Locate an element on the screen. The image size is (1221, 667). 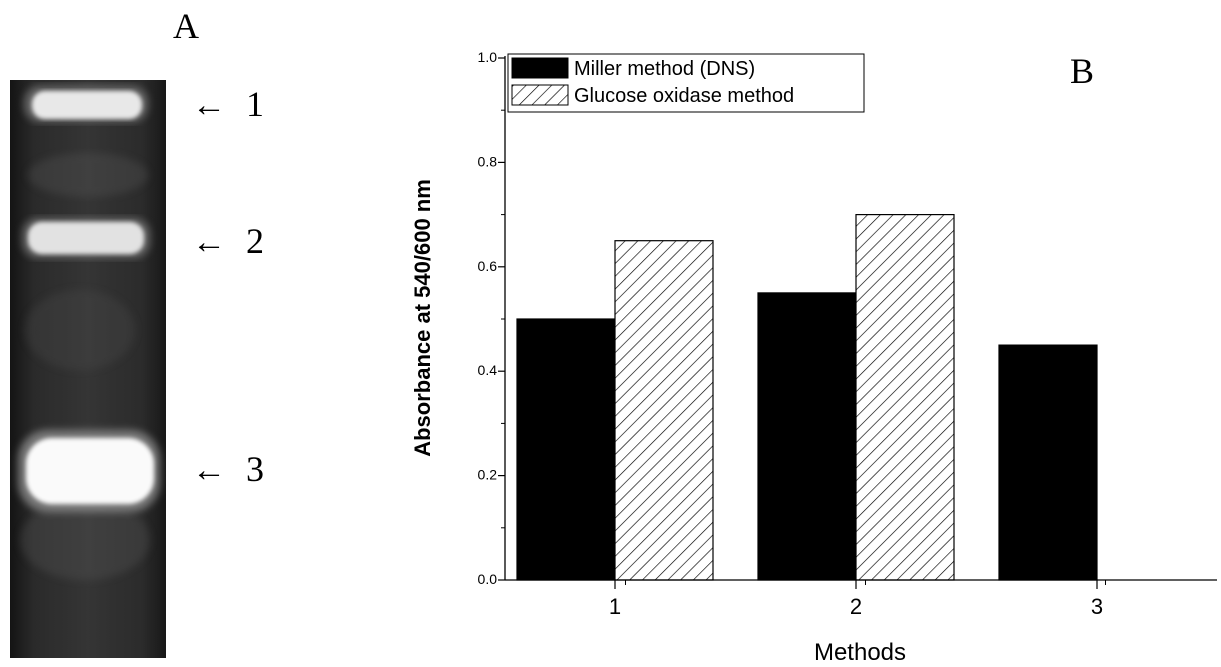
bar-series1-cat1 is located at coordinates (566, 449).